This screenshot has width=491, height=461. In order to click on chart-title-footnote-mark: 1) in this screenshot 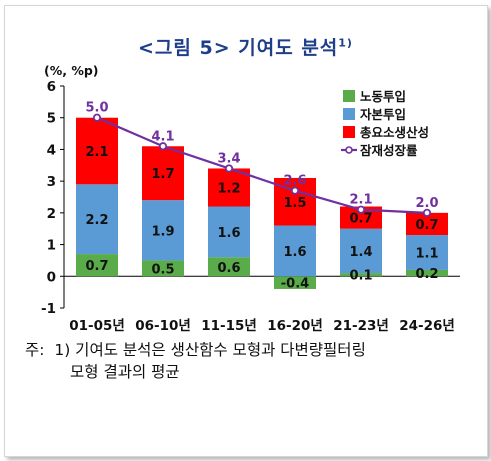, I will do `click(345, 43)`.